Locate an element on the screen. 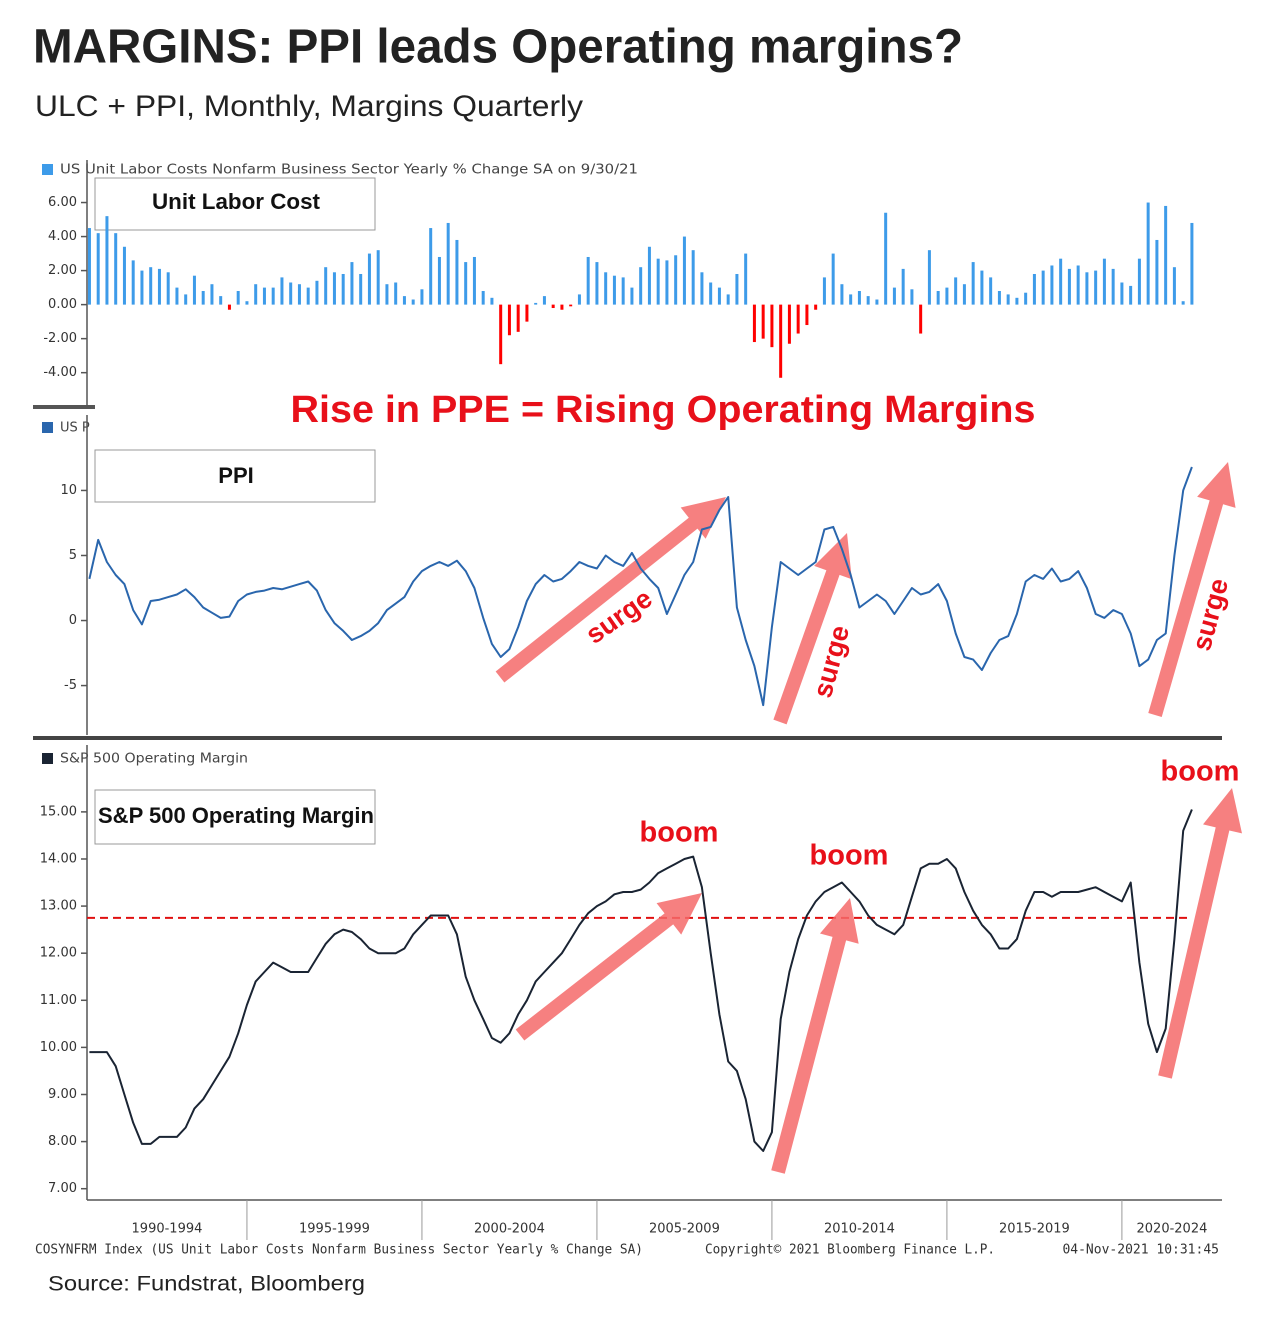  y-tick-label: -5 is located at coordinates (70, 685).